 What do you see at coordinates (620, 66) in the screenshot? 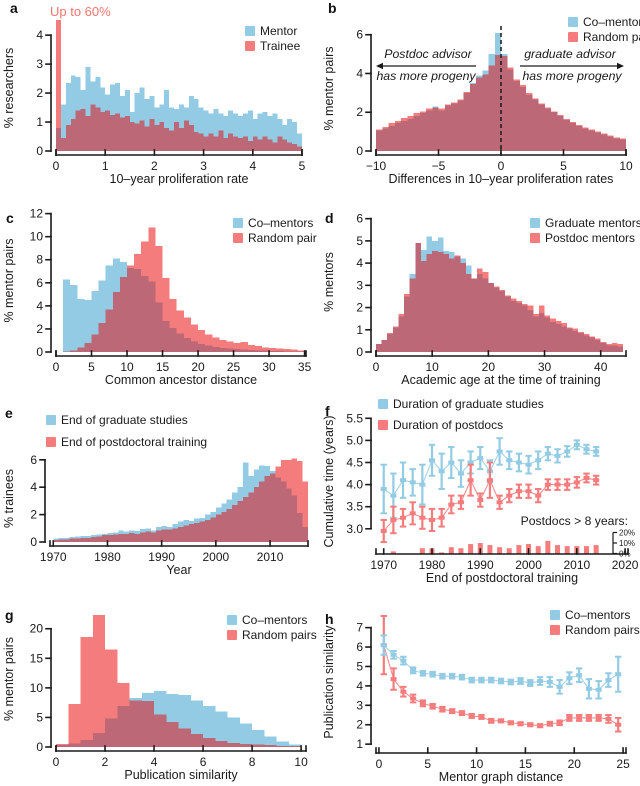
I see `arrowhead` at bounding box center [620, 66].